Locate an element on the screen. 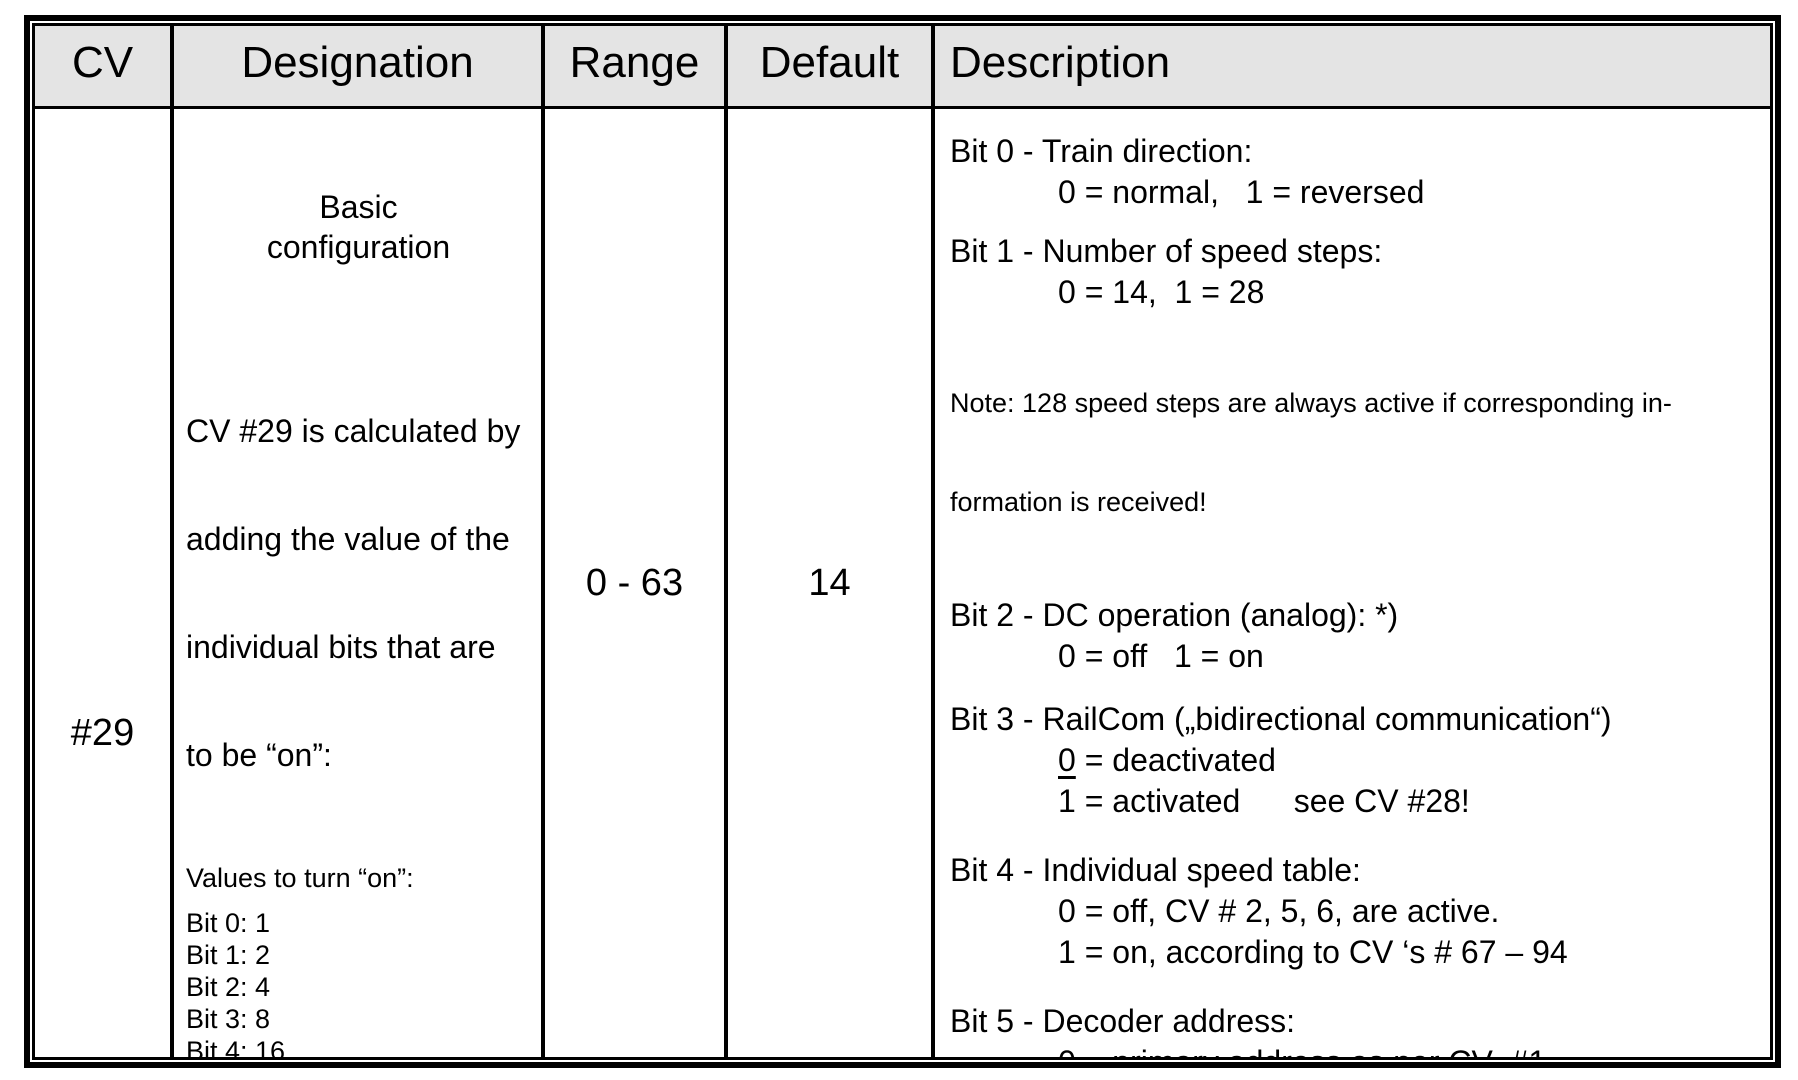 This screenshot has width=1798, height=1080. designation-title-line: configuration is located at coordinates (358, 247).